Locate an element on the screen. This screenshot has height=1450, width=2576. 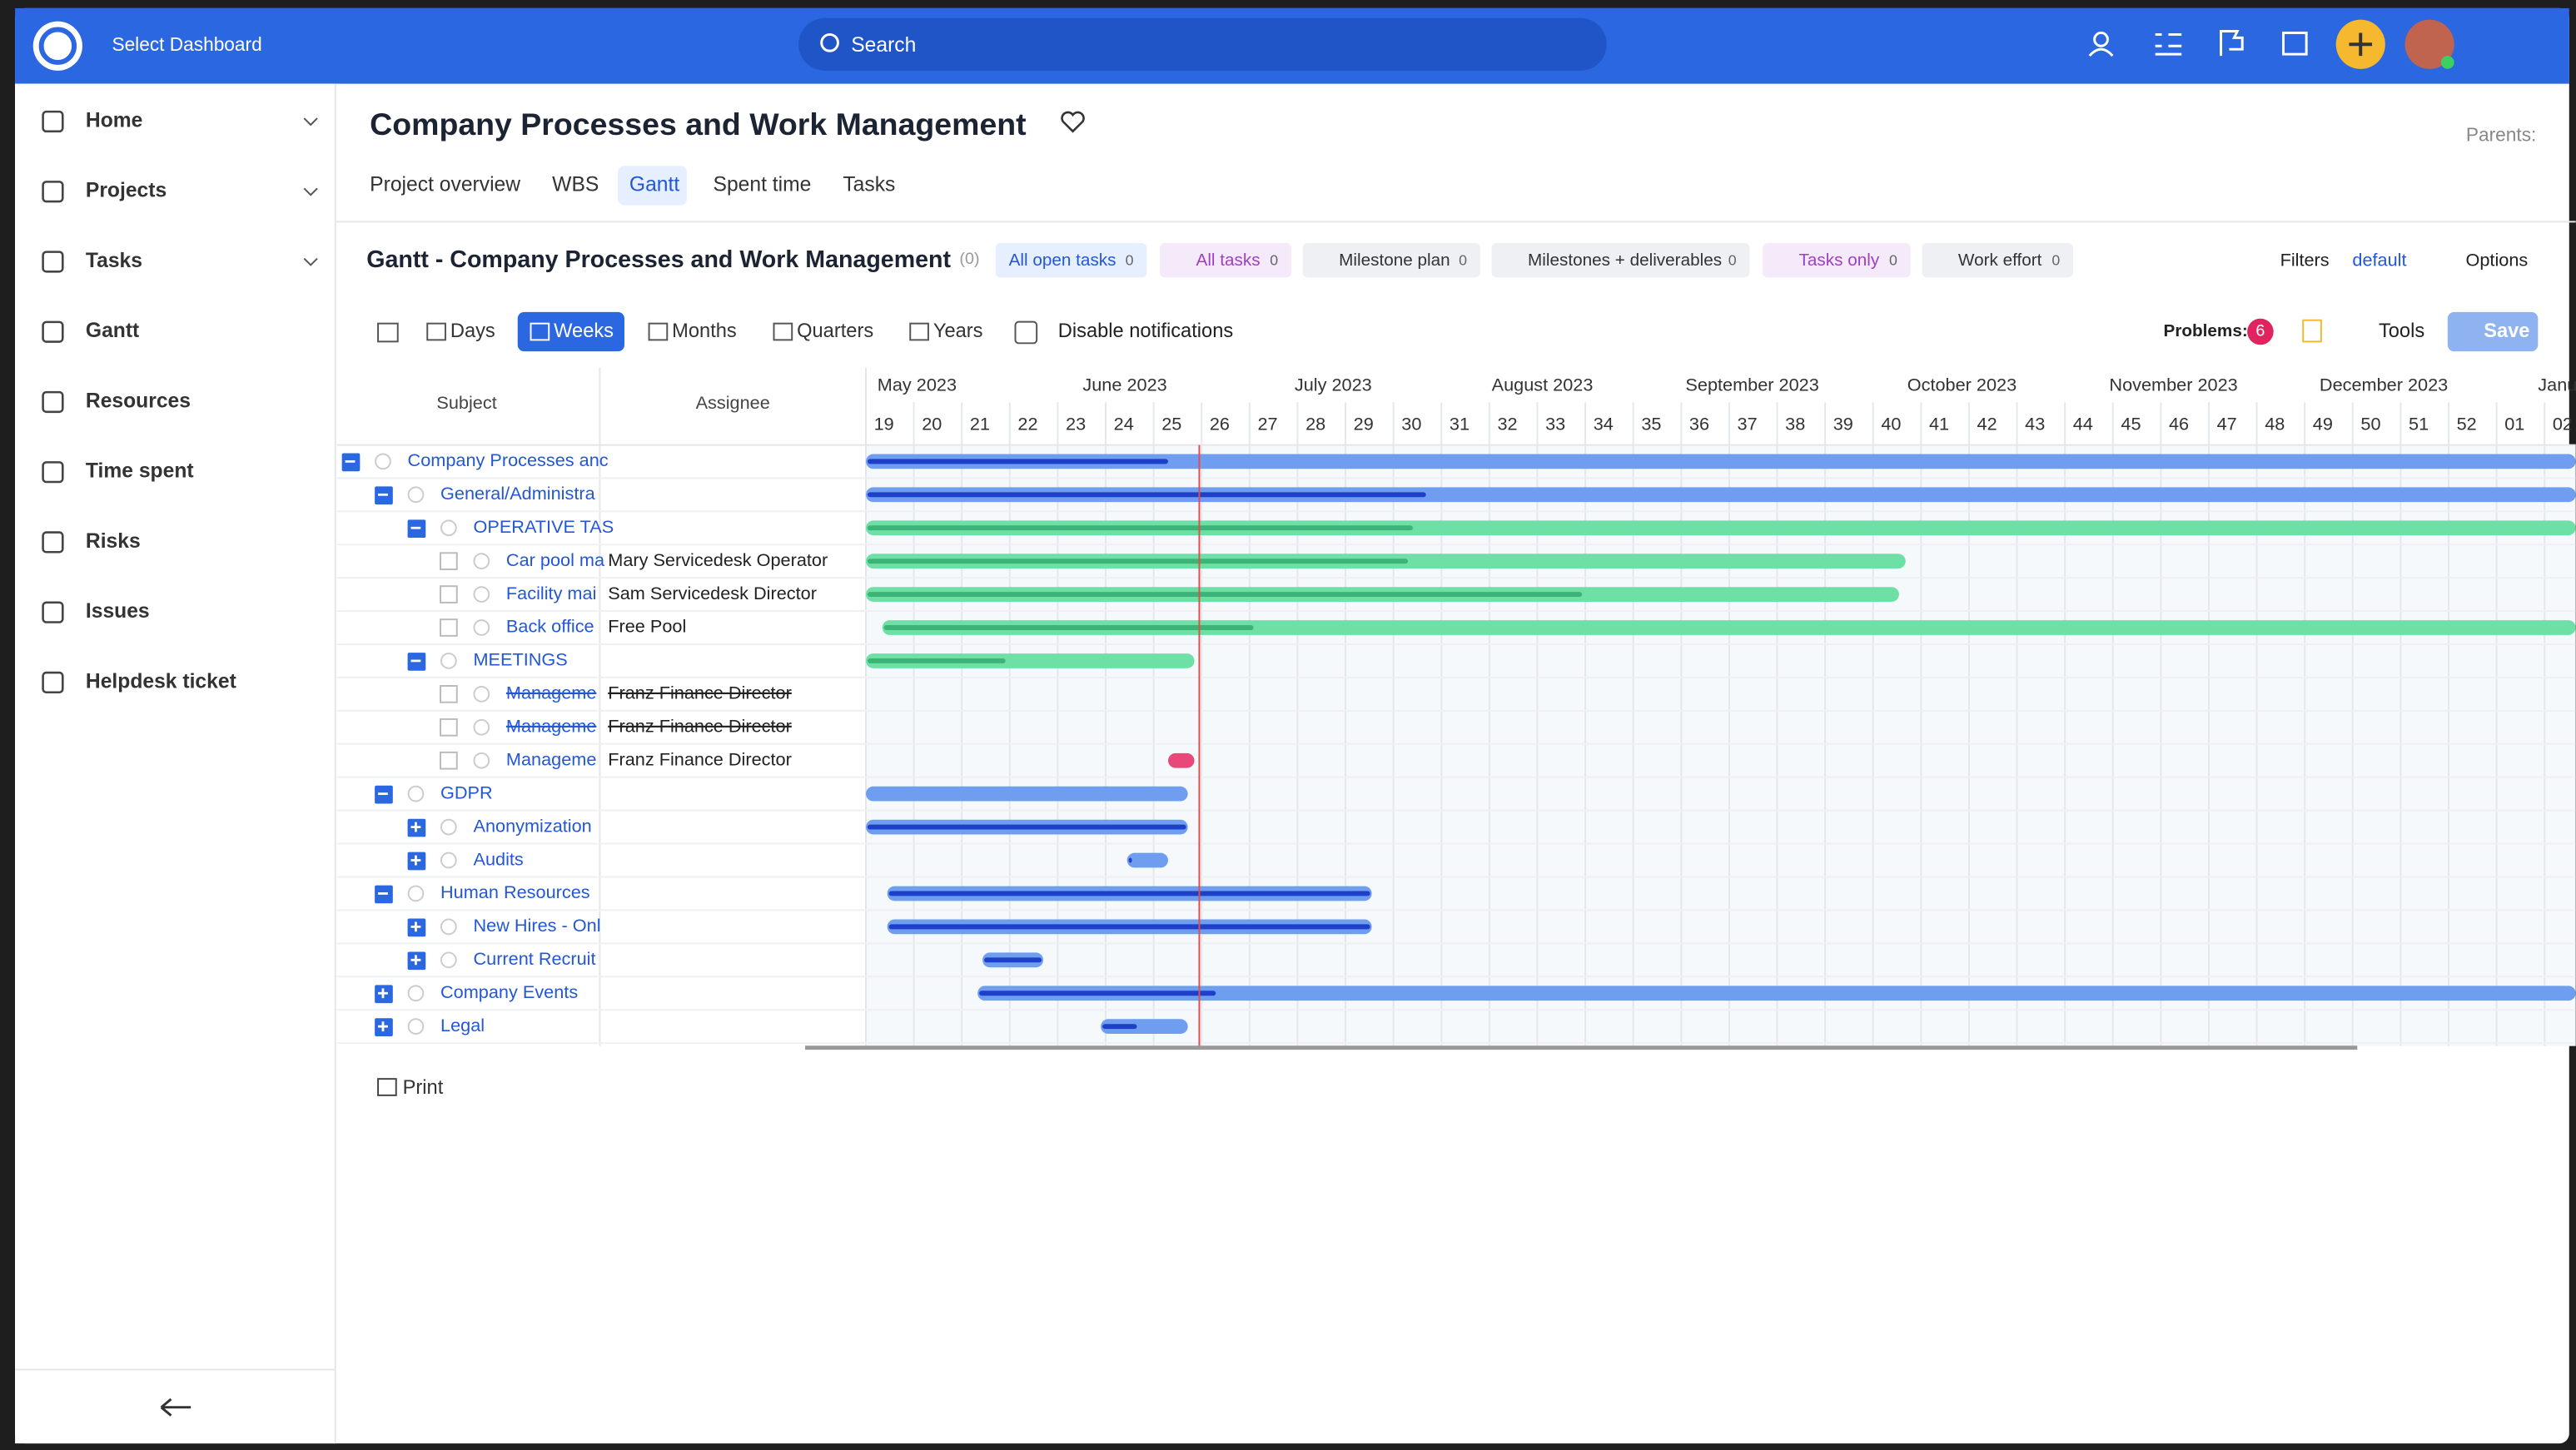
month-label: December 2023 is located at coordinates (2384, 385).